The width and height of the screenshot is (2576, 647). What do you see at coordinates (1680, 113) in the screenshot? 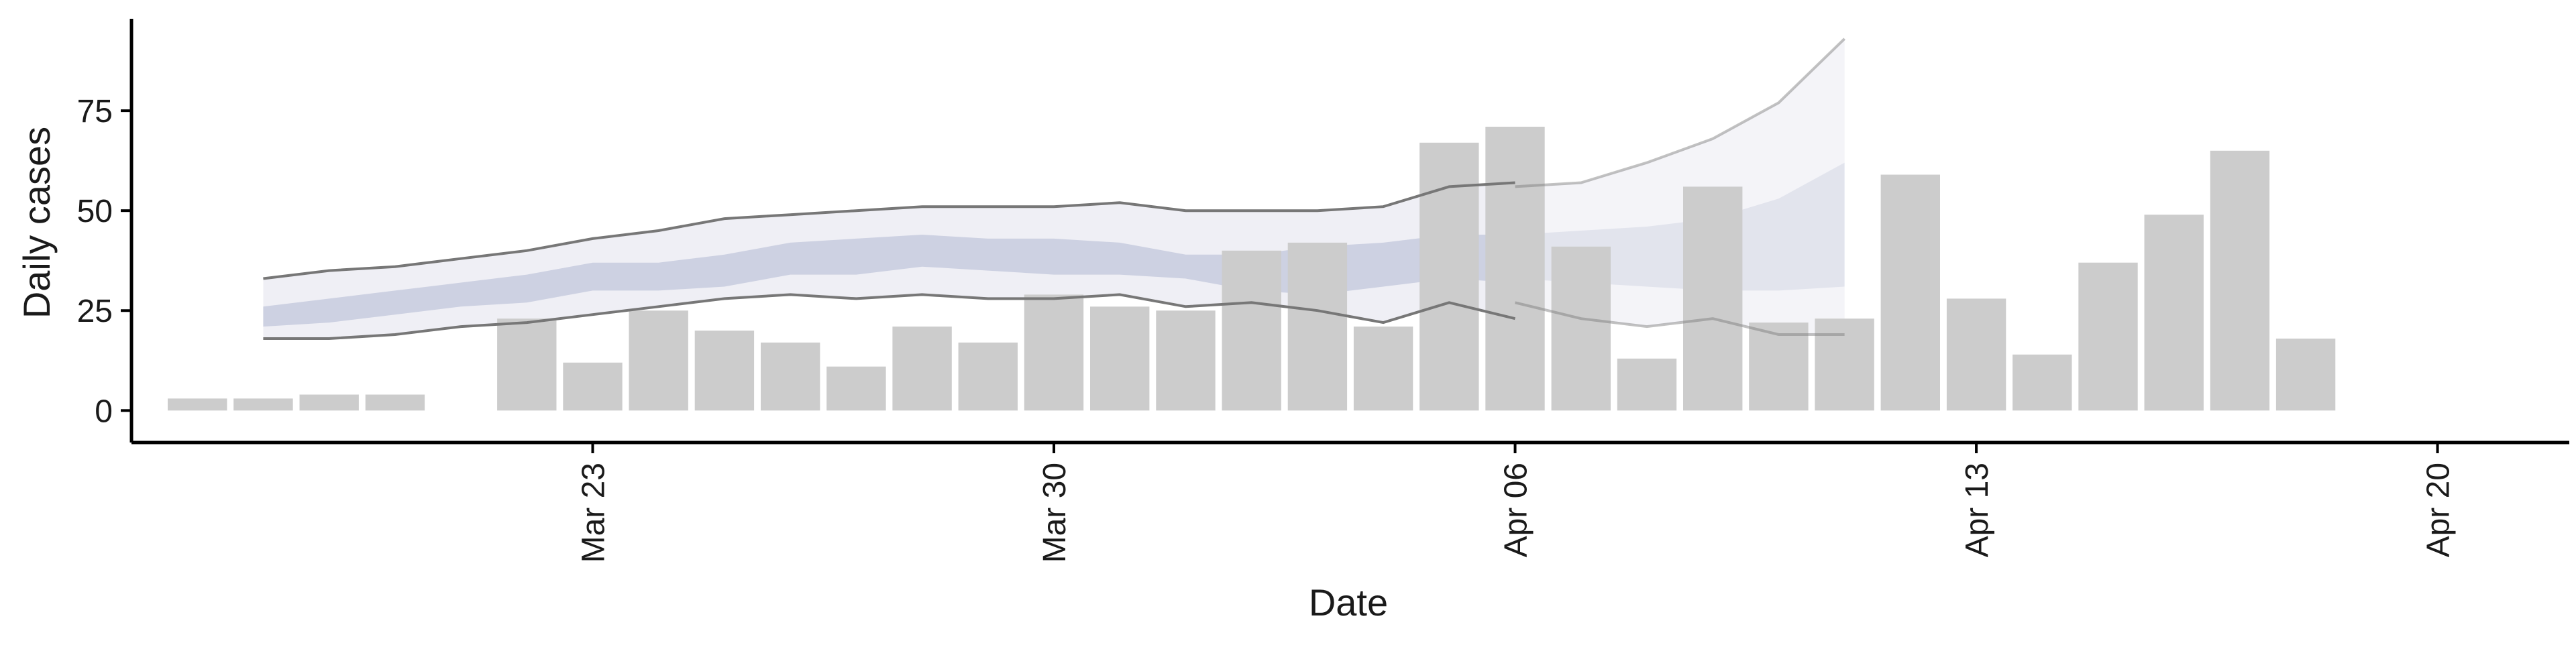
I see `forecast-upper-line` at bounding box center [1680, 113].